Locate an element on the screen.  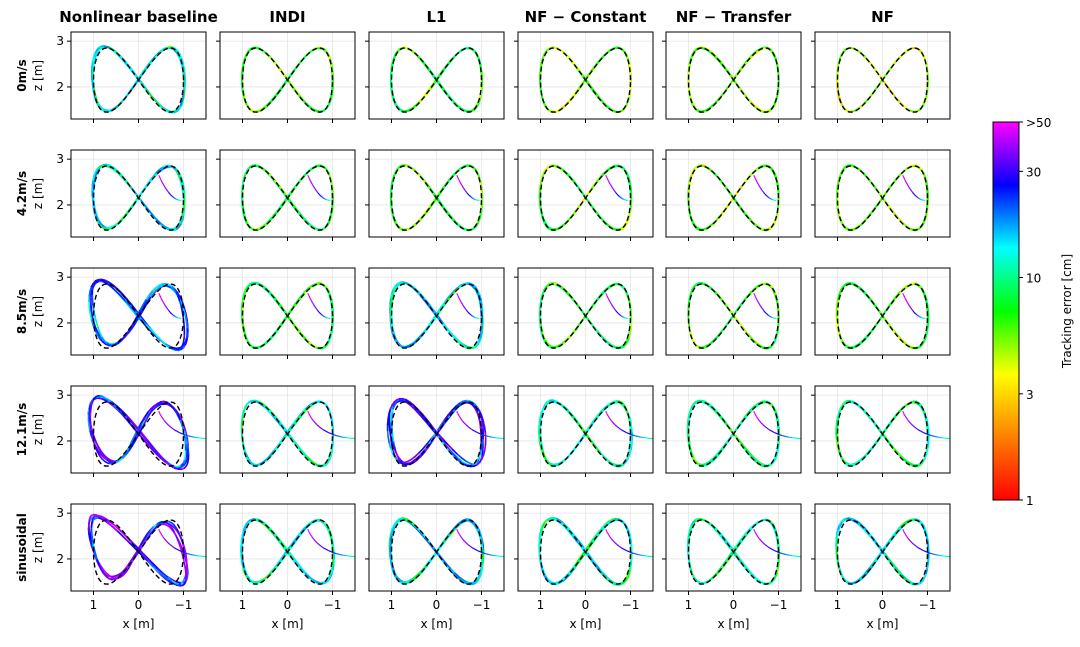
y-axis-label-3: z [m] is located at coordinates (38, 429).